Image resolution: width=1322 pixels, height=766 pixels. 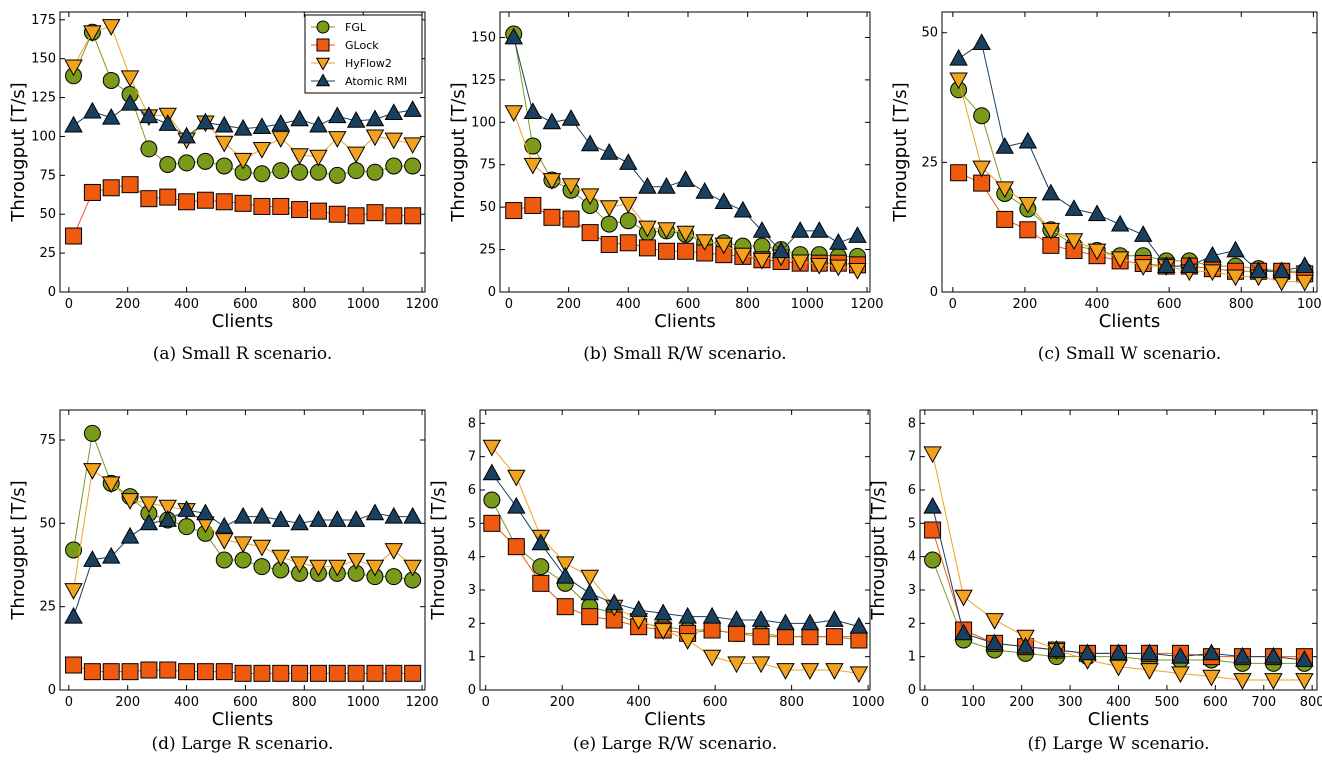 I want to click on y-tick-label: 100, so click(x=43, y=136).